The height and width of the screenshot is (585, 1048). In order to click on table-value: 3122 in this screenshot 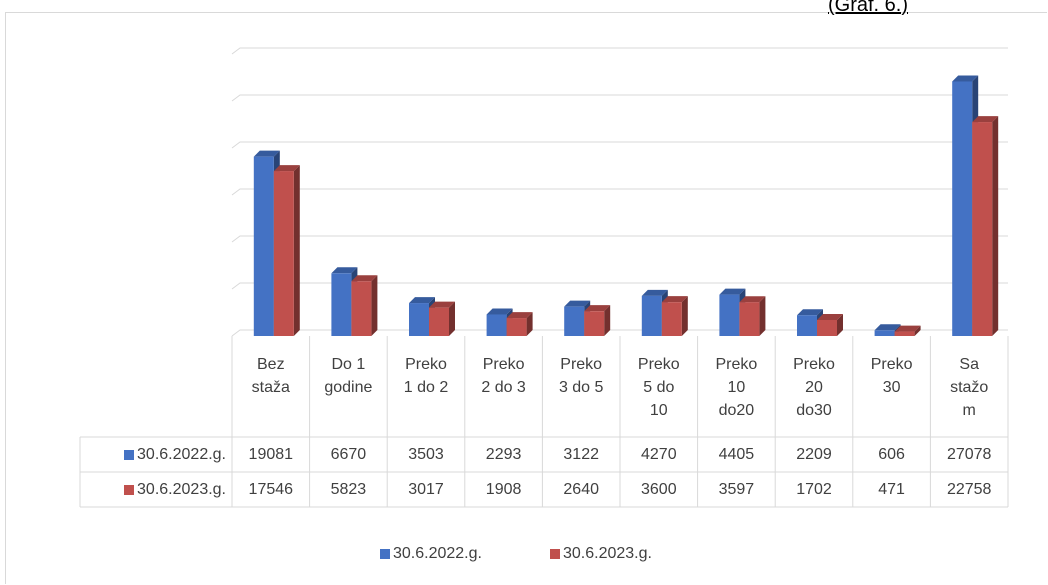, I will do `click(581, 454)`.